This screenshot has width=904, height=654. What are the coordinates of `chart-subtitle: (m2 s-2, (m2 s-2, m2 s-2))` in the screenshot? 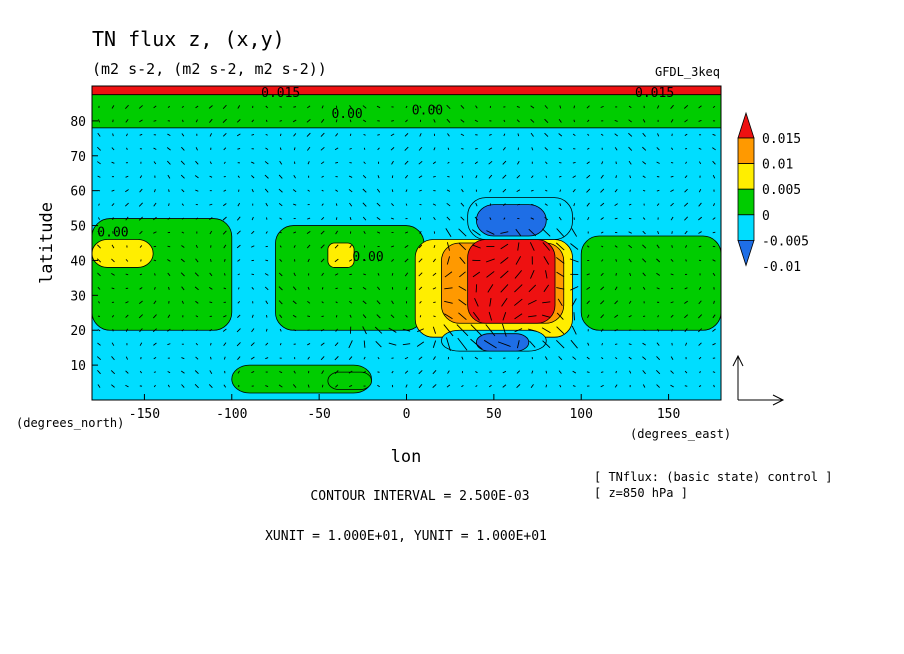 It's located at (209, 69).